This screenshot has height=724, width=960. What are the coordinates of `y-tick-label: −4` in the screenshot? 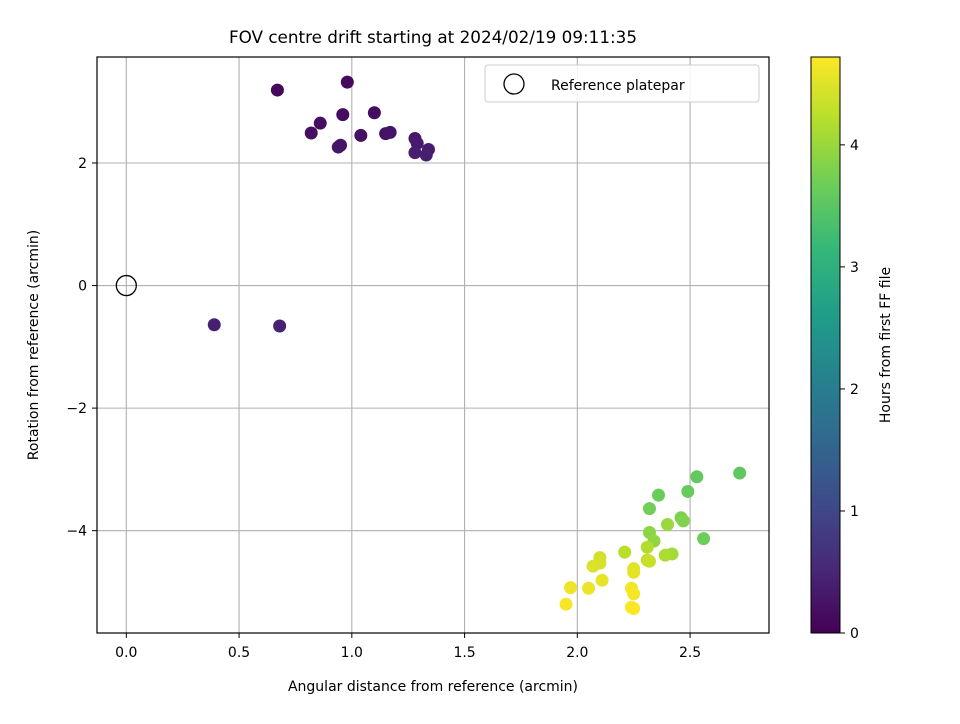 It's located at (76, 532).